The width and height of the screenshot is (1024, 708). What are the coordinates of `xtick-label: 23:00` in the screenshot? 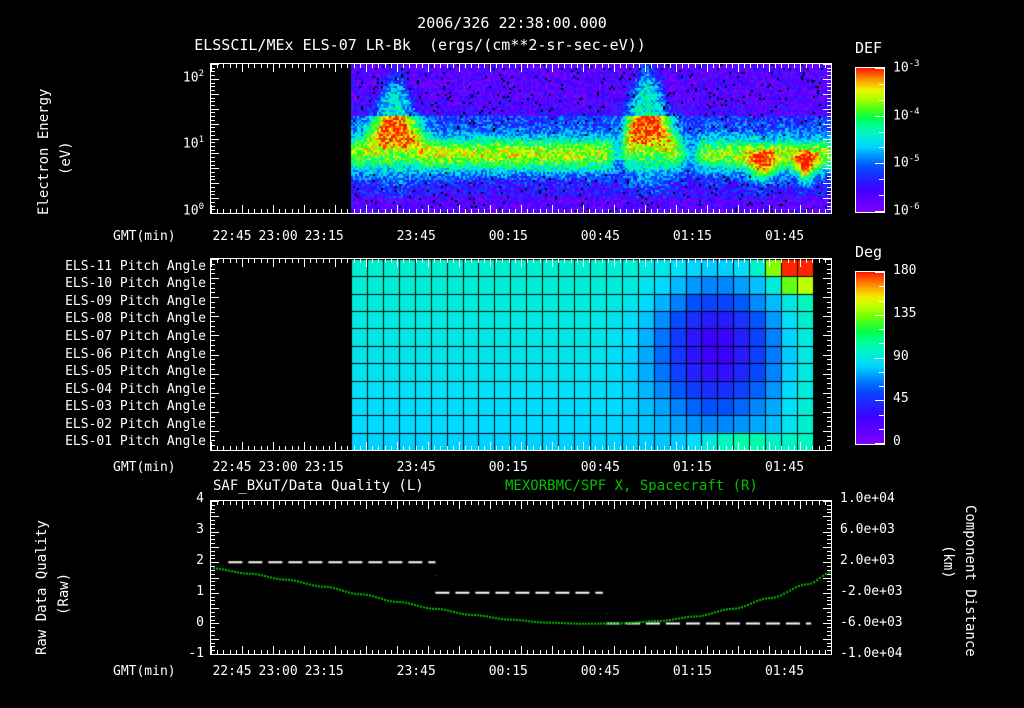 It's located at (278, 671).